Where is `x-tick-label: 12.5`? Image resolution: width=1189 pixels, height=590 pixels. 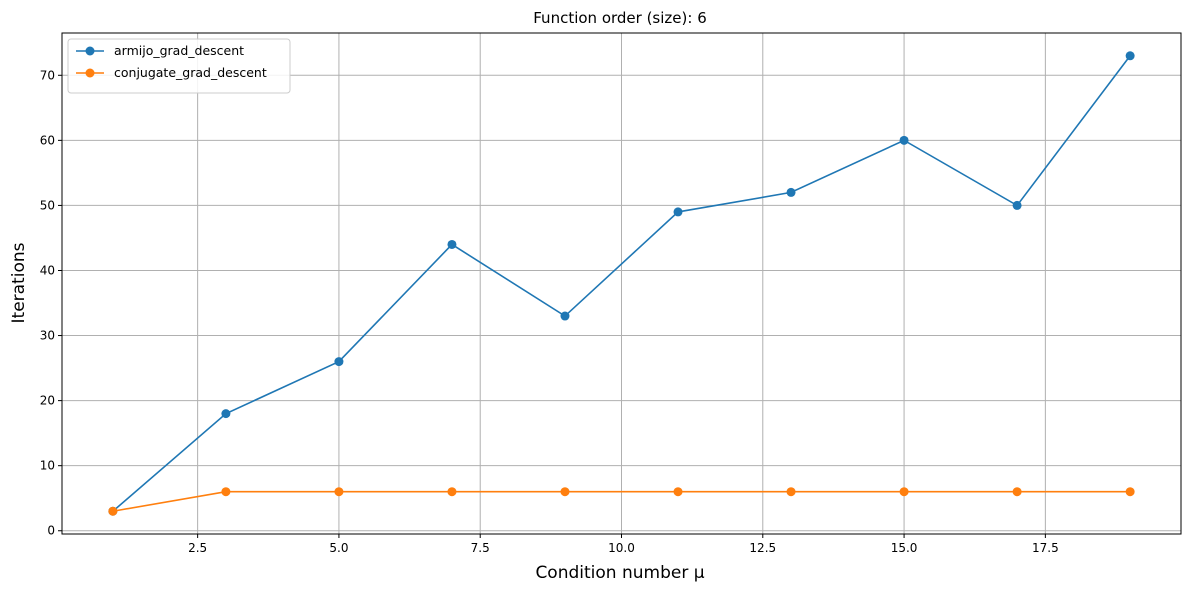 x-tick-label: 12.5 is located at coordinates (762, 548).